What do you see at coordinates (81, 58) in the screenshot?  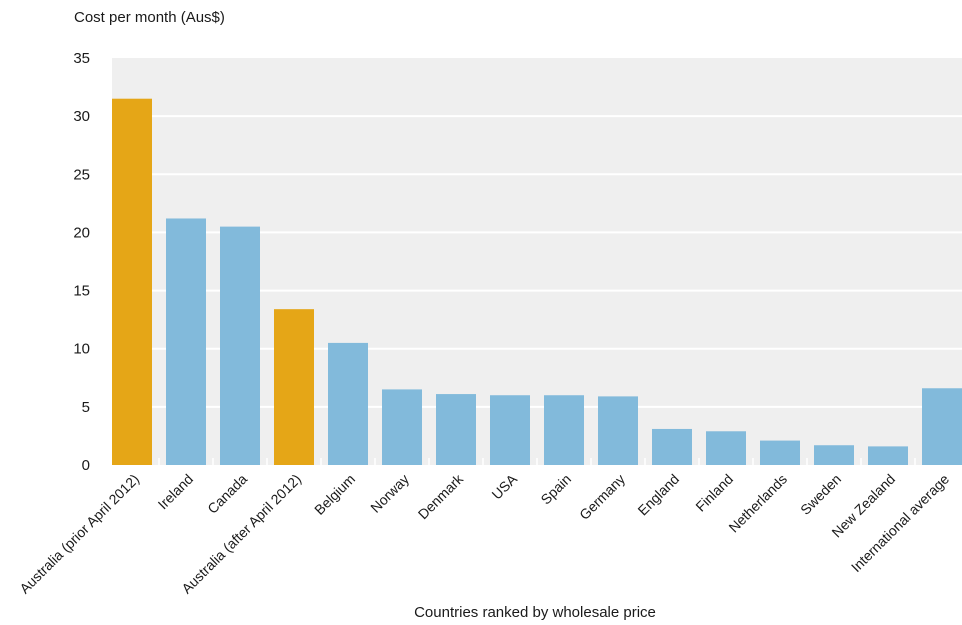 I see `y-tick-label: 35` at bounding box center [81, 58].